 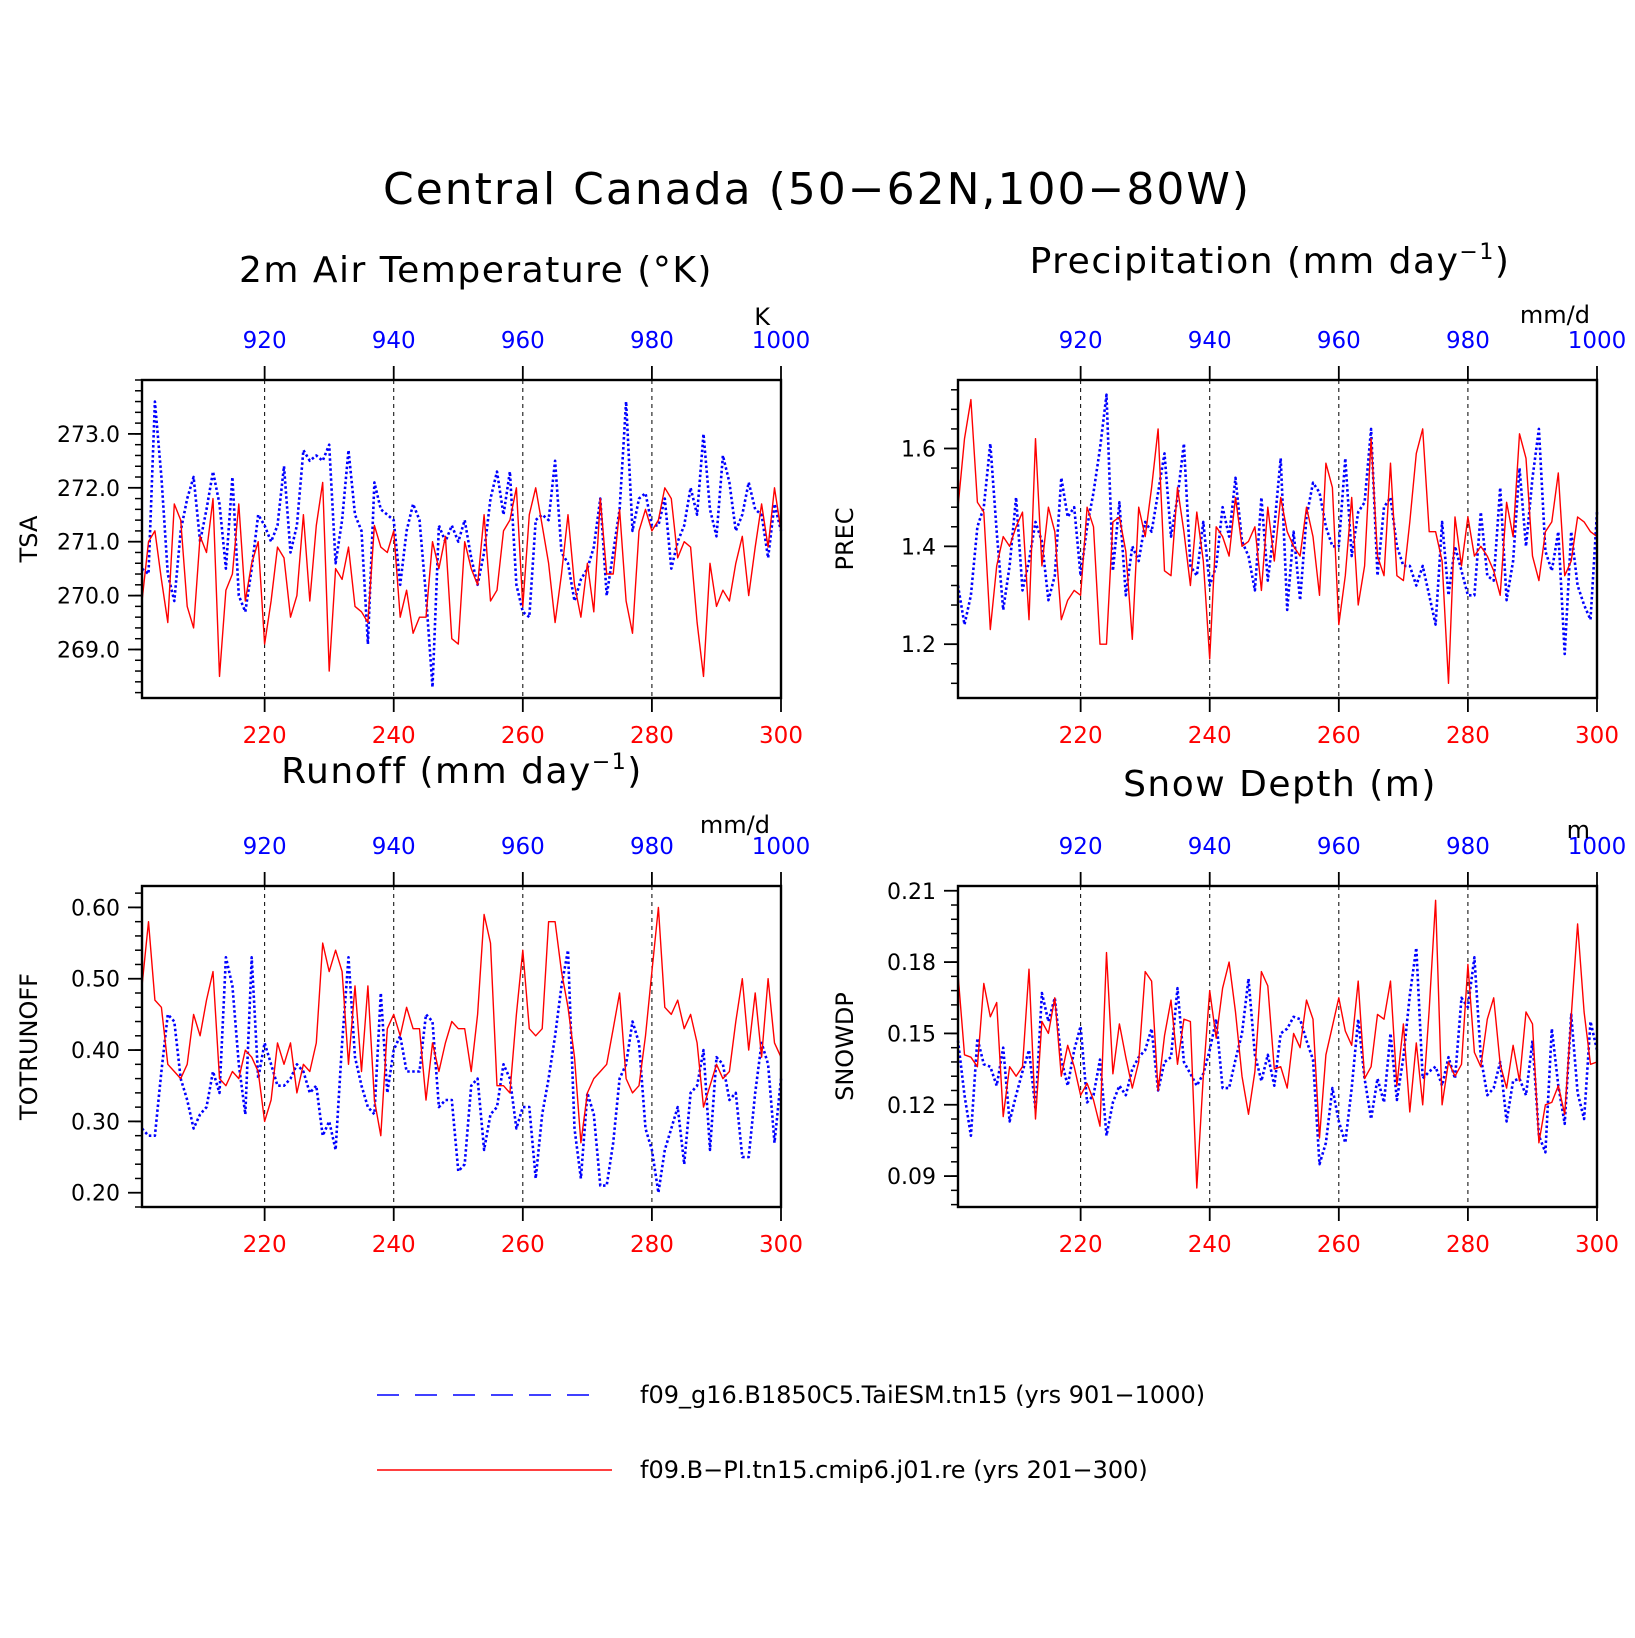 I want to click on panel-title: Runoff (mm day−1), so click(x=462, y=771).